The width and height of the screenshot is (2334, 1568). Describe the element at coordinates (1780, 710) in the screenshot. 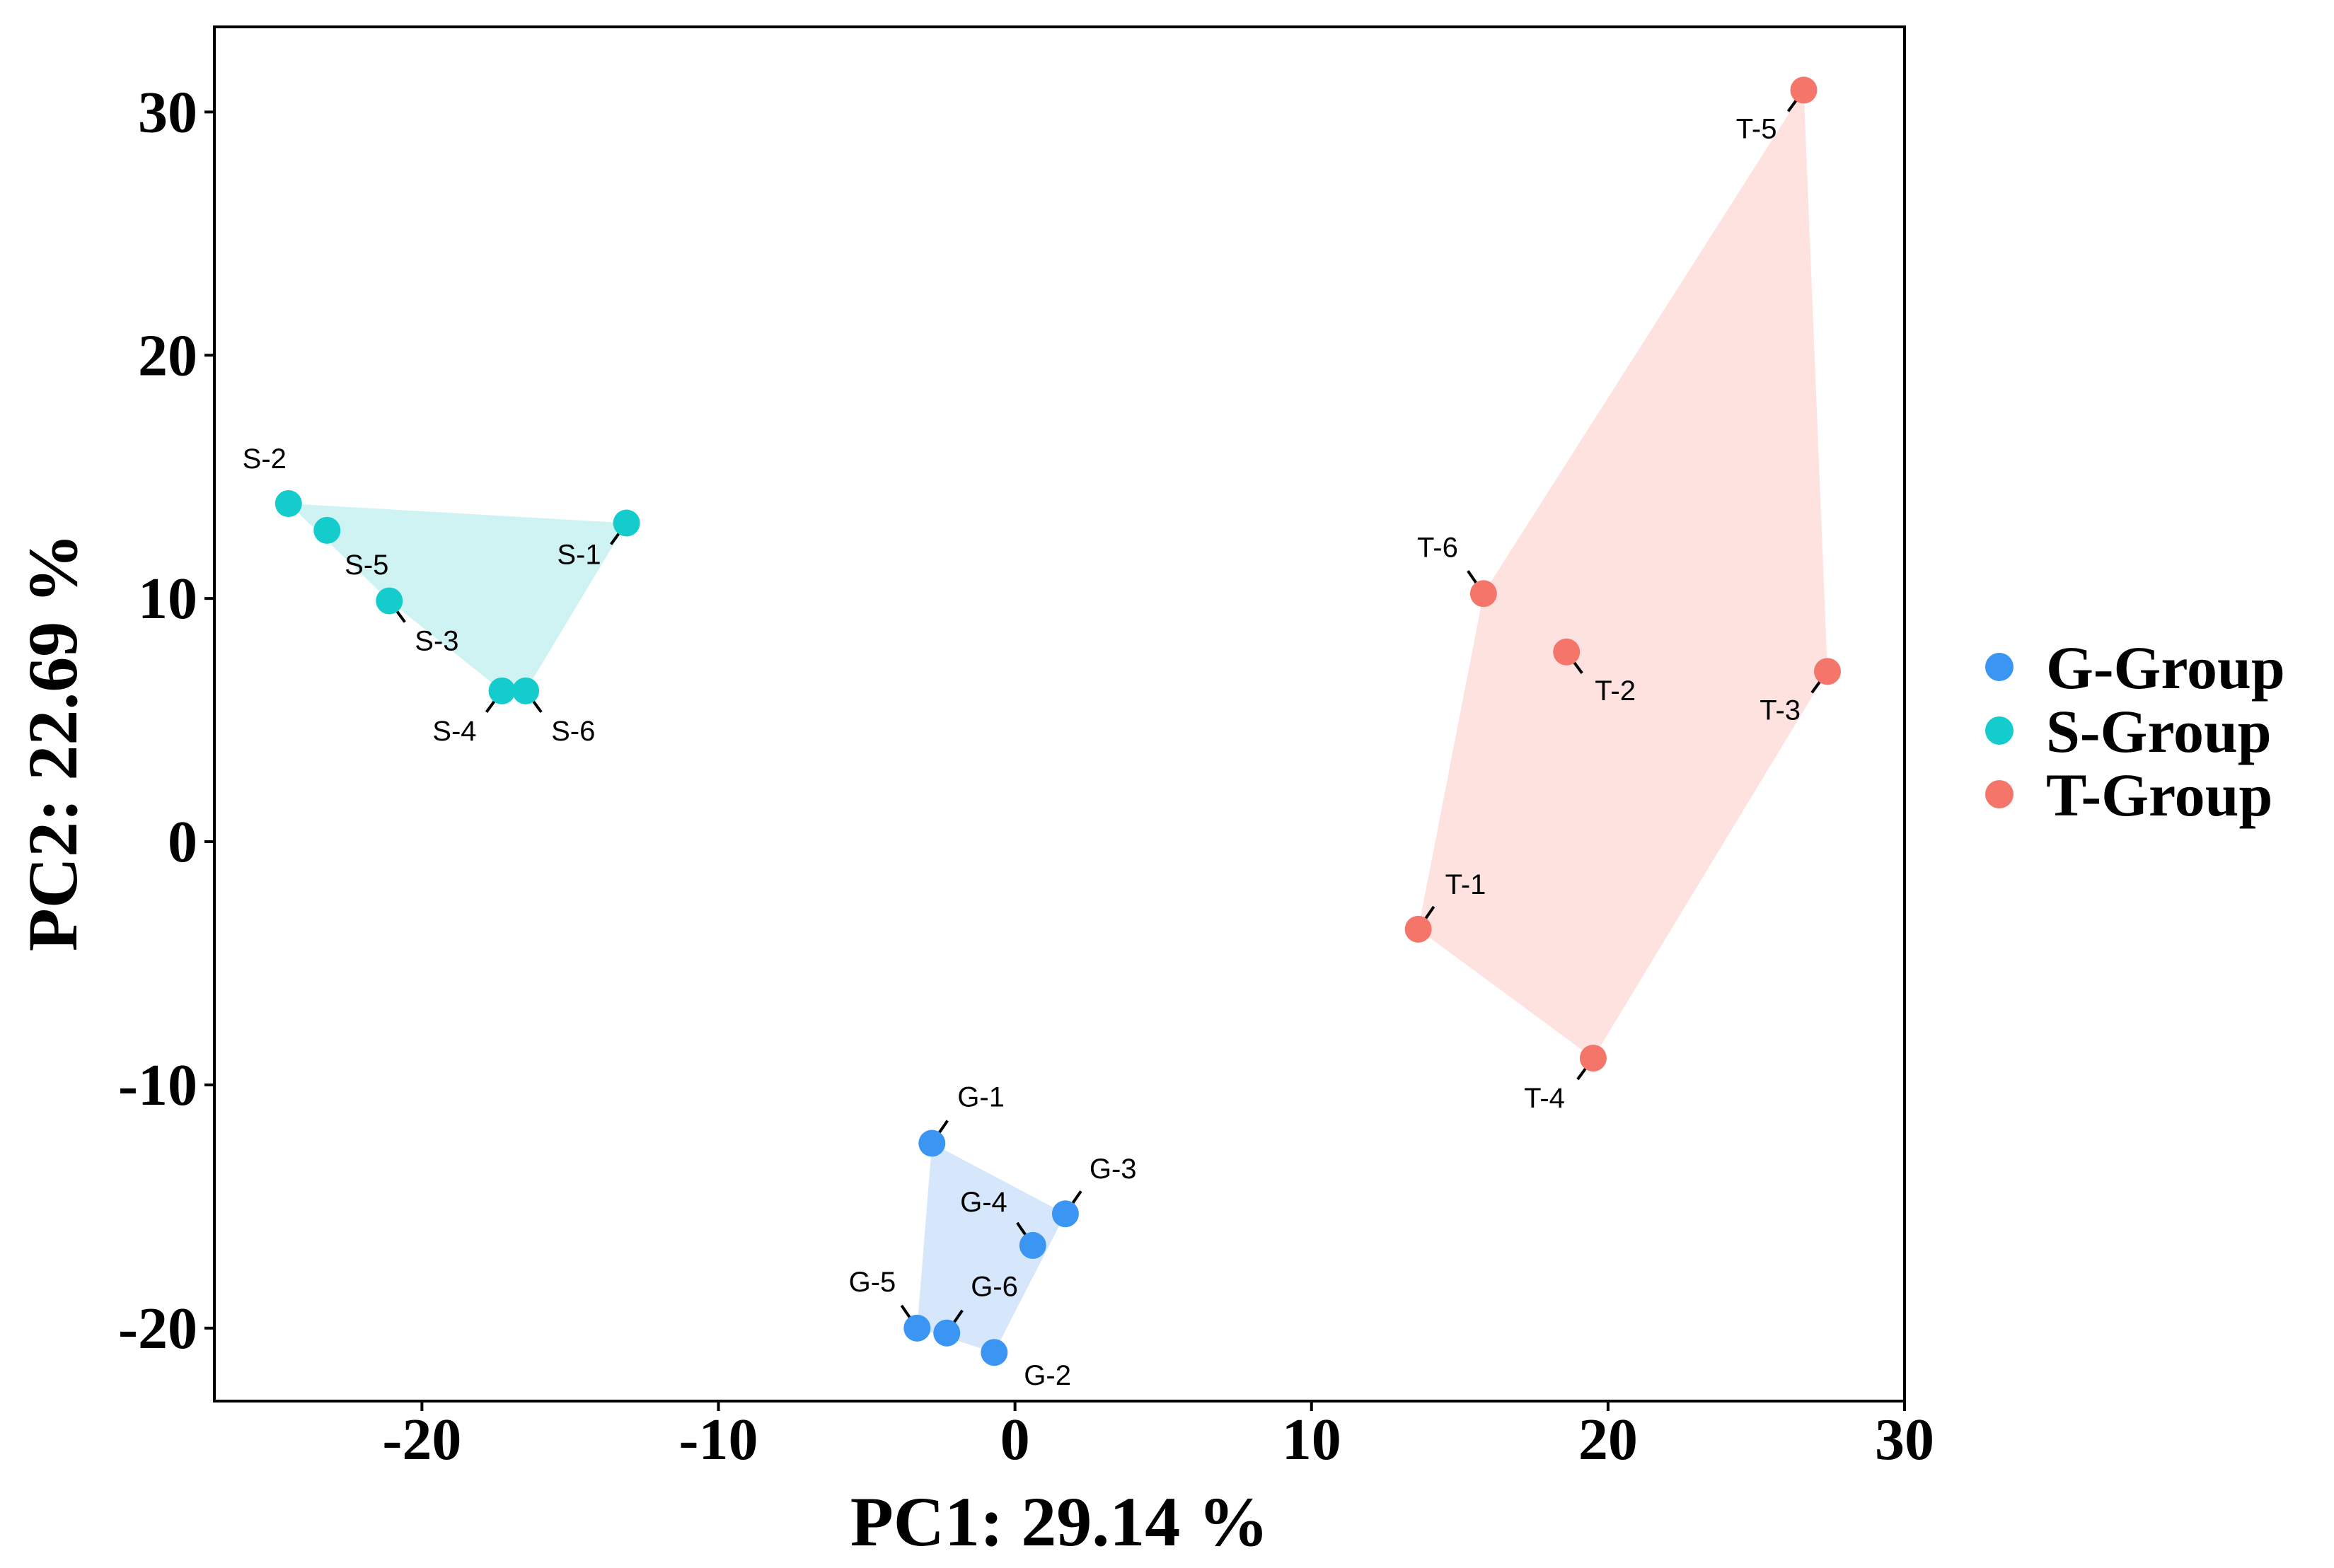

I see `point-label-t-3: T-3` at that location.